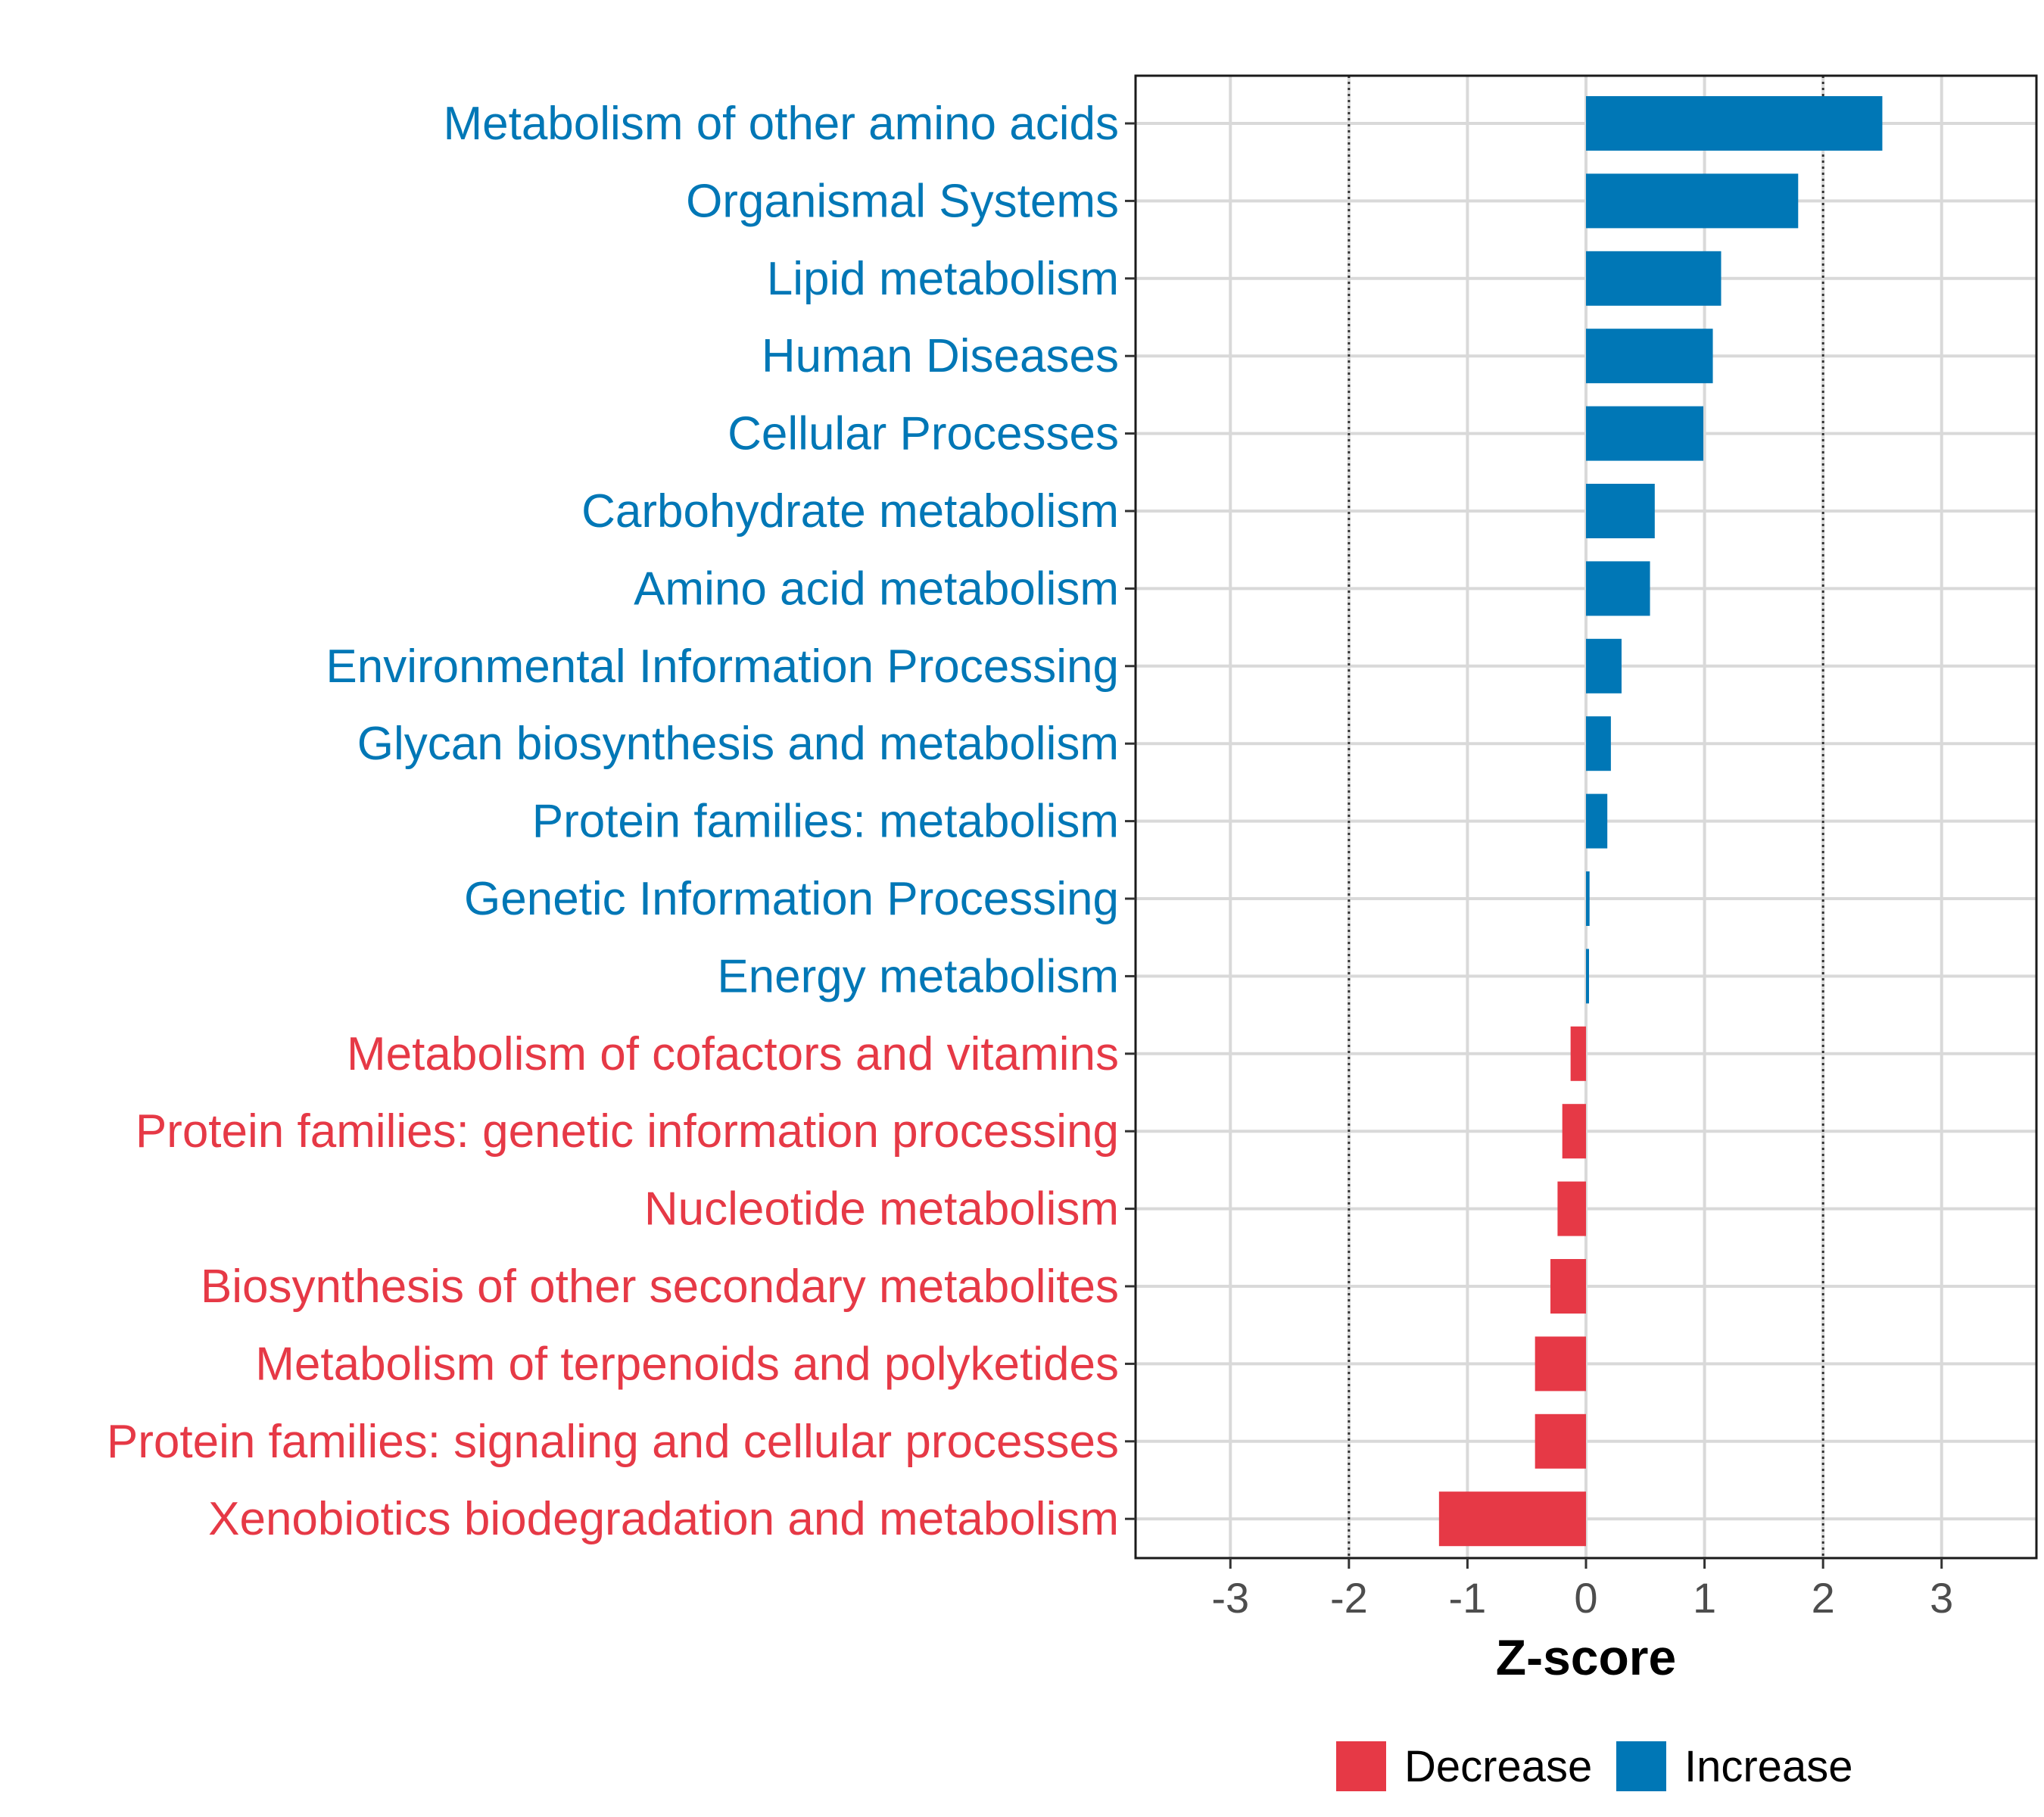 The height and width of the screenshot is (1817, 2044). What do you see at coordinates (1941, 1598) in the screenshot?
I see `x-tick-label: 3` at bounding box center [1941, 1598].